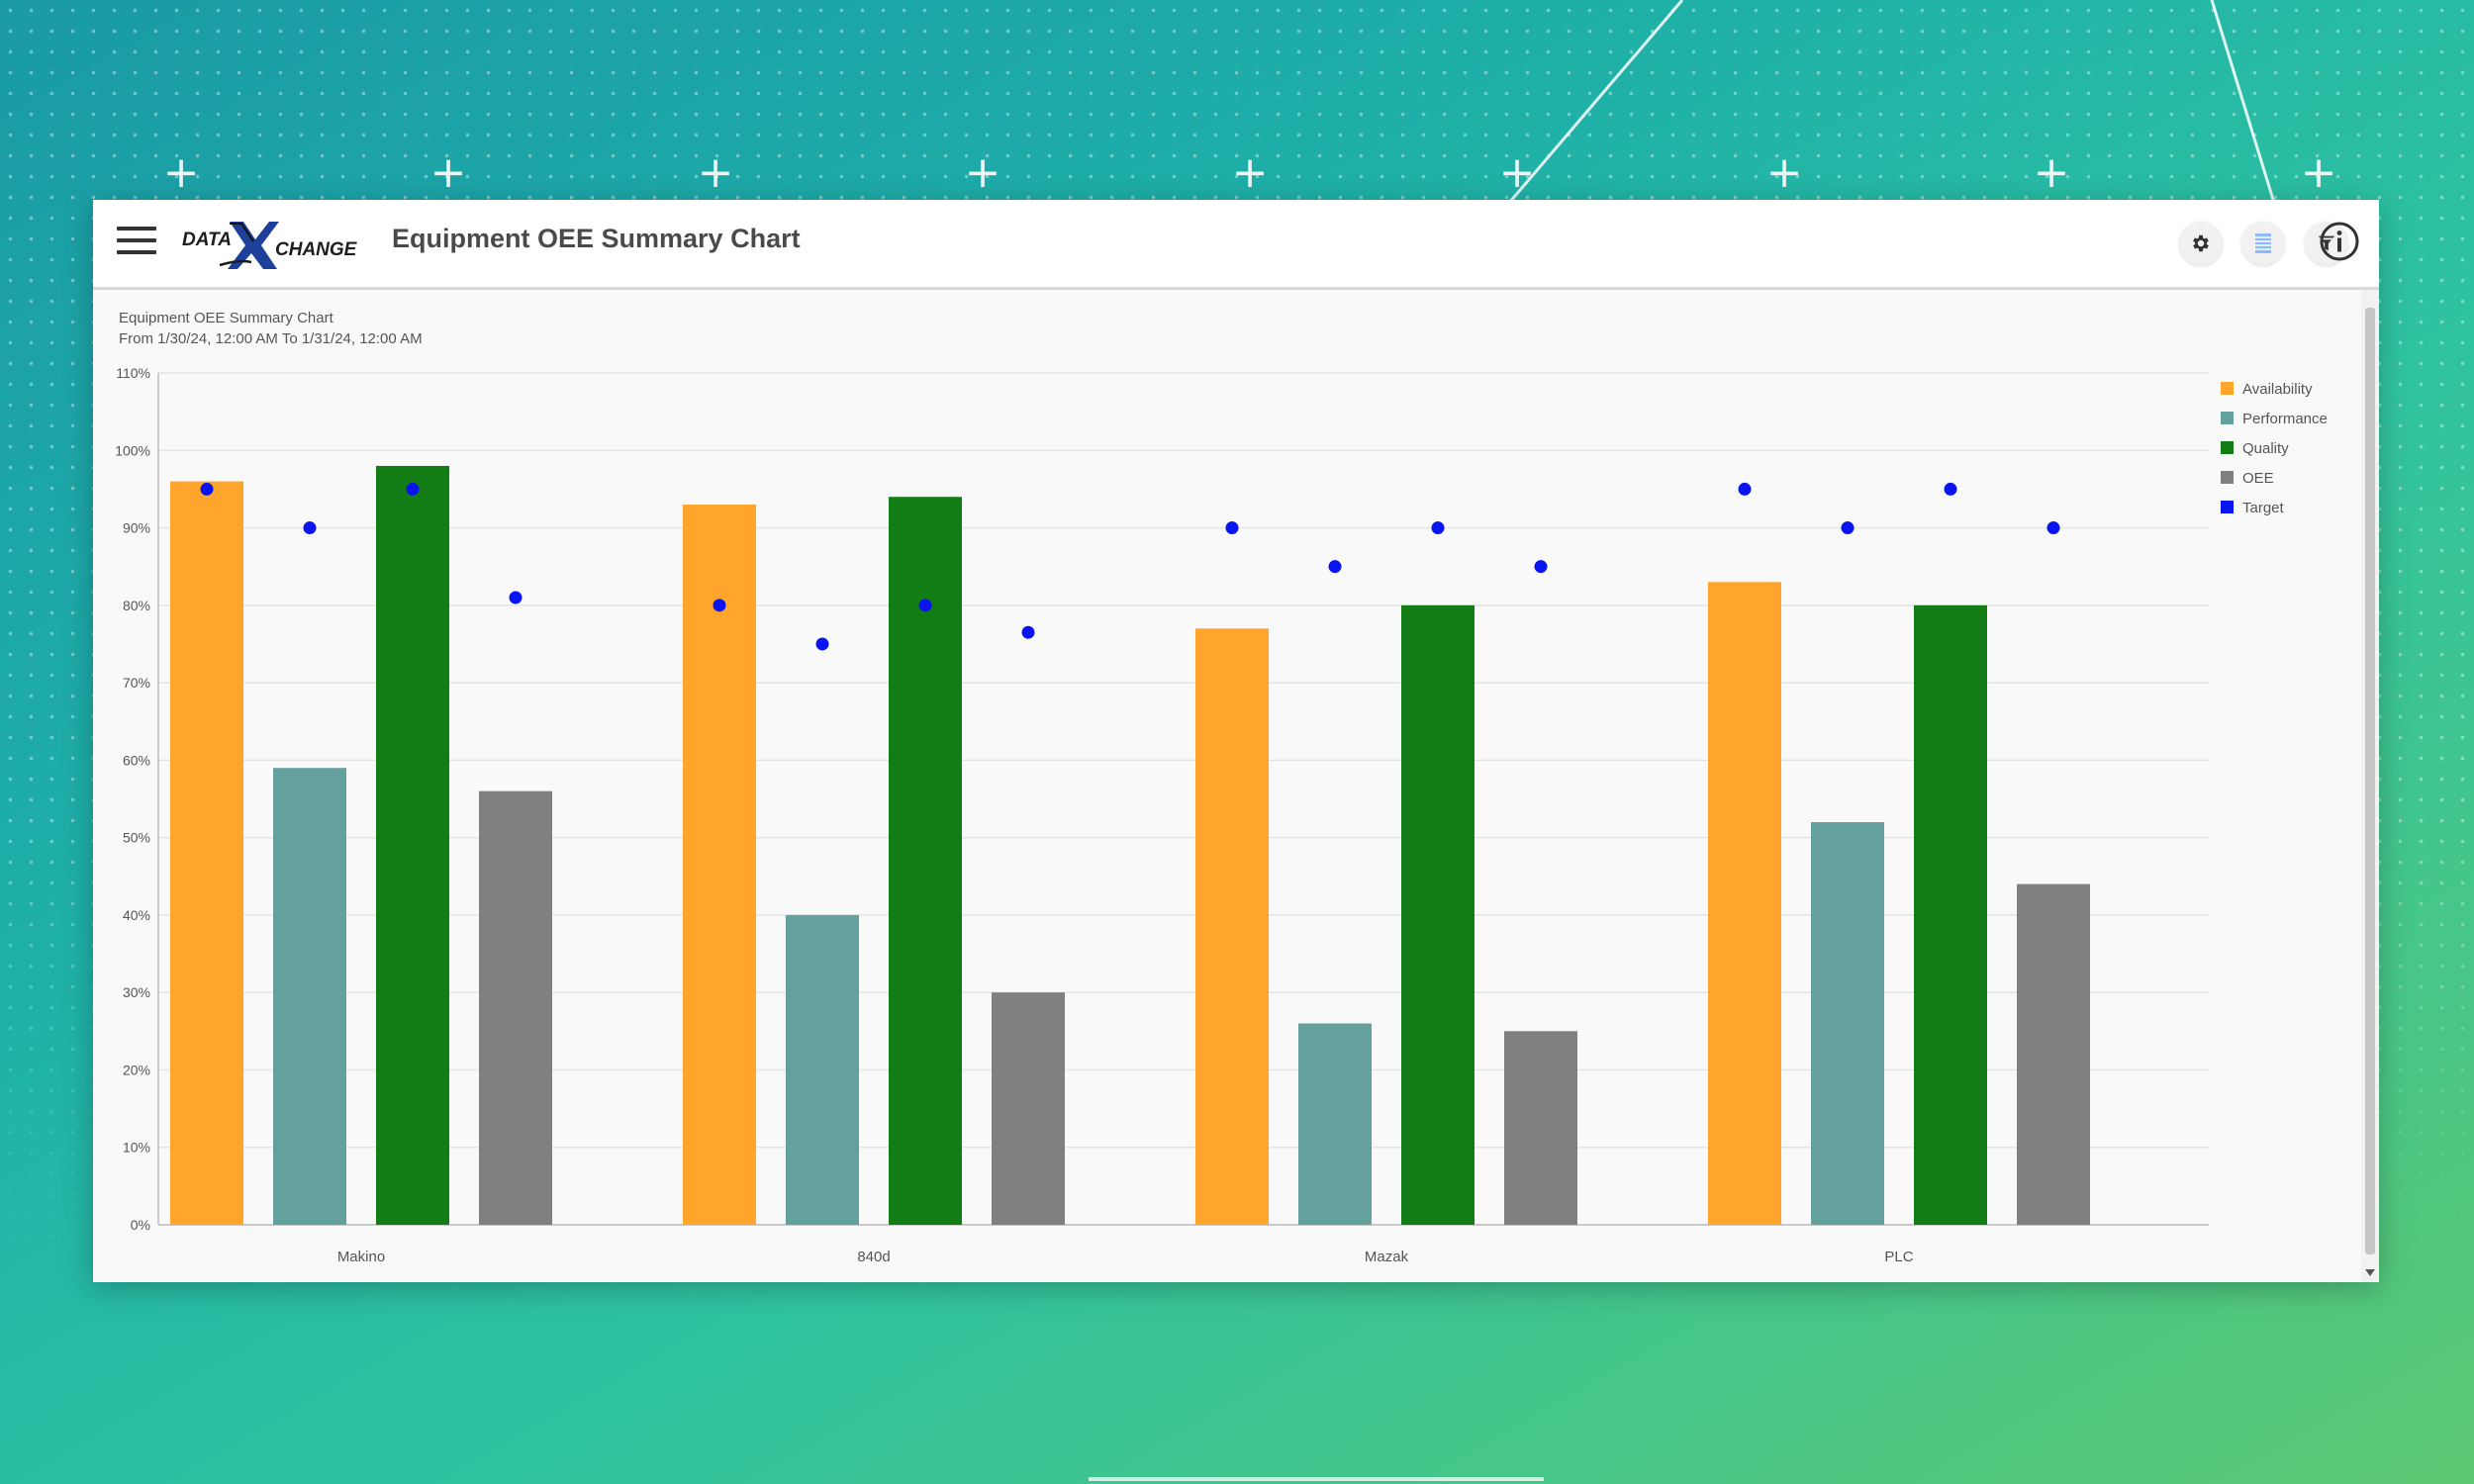 The width and height of the screenshot is (2474, 1484). Describe the element at coordinates (137, 915) in the screenshot. I see `y-tick-label: 40%` at that location.